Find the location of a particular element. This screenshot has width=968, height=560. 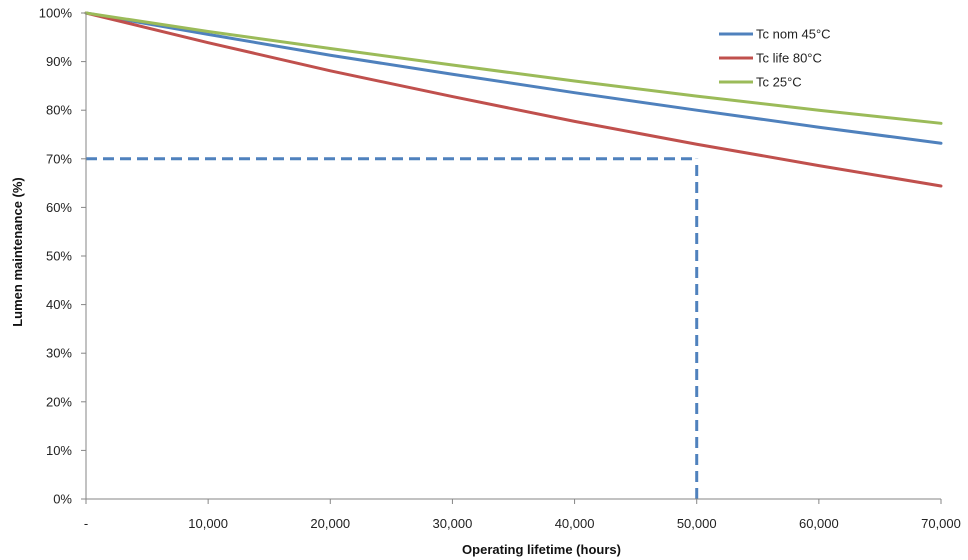

legend: Tc nom 45°C Tc life 80°C Tc 25°C is located at coordinates (775, 58).